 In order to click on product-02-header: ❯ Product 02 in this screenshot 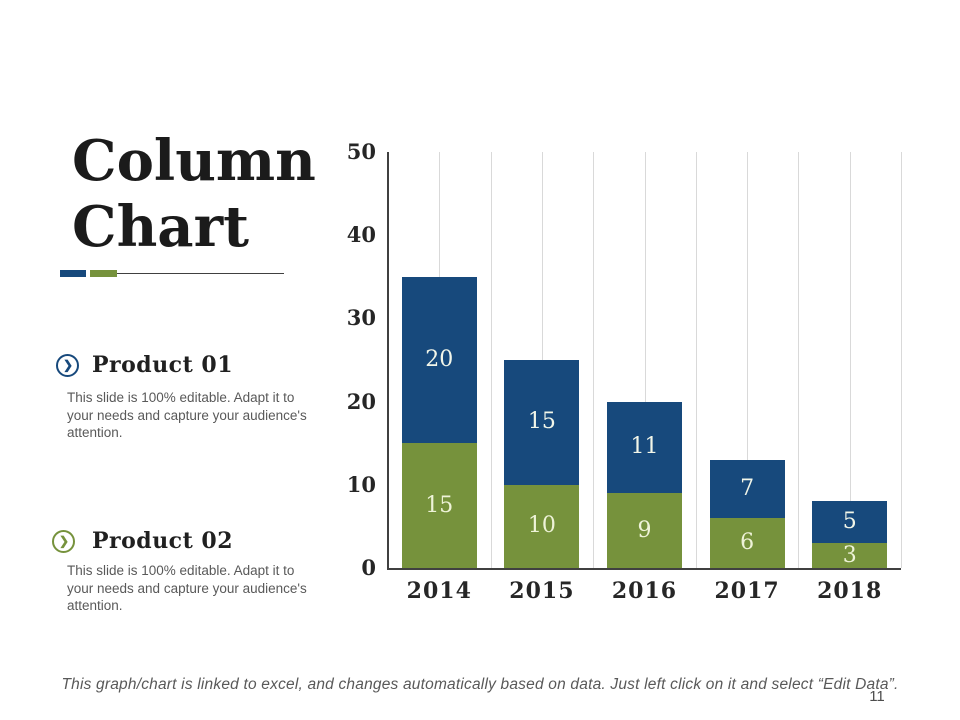, I will do `click(182, 541)`.